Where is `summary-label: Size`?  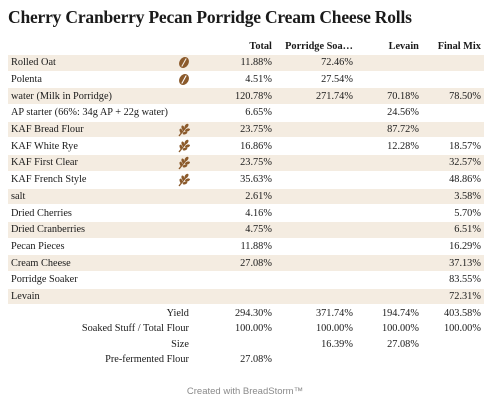 summary-label: Size is located at coordinates (180, 344).